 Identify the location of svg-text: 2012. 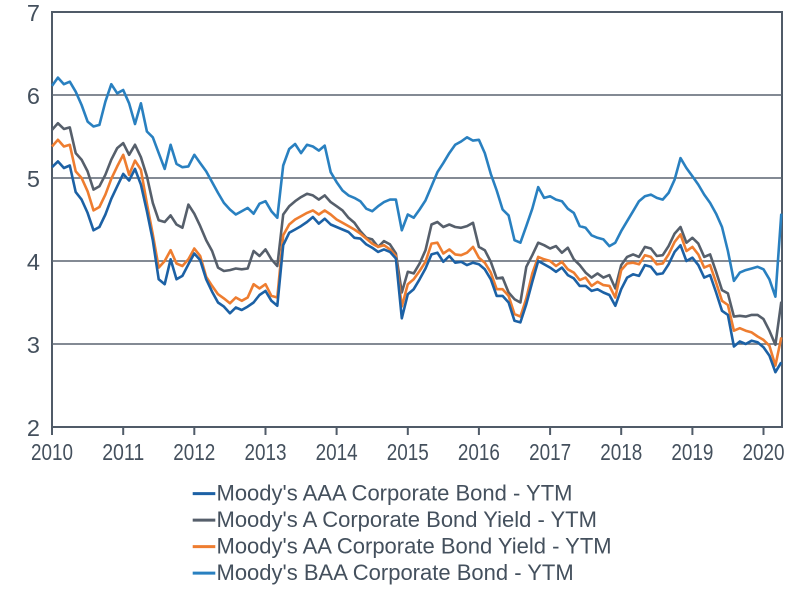
(194, 452).